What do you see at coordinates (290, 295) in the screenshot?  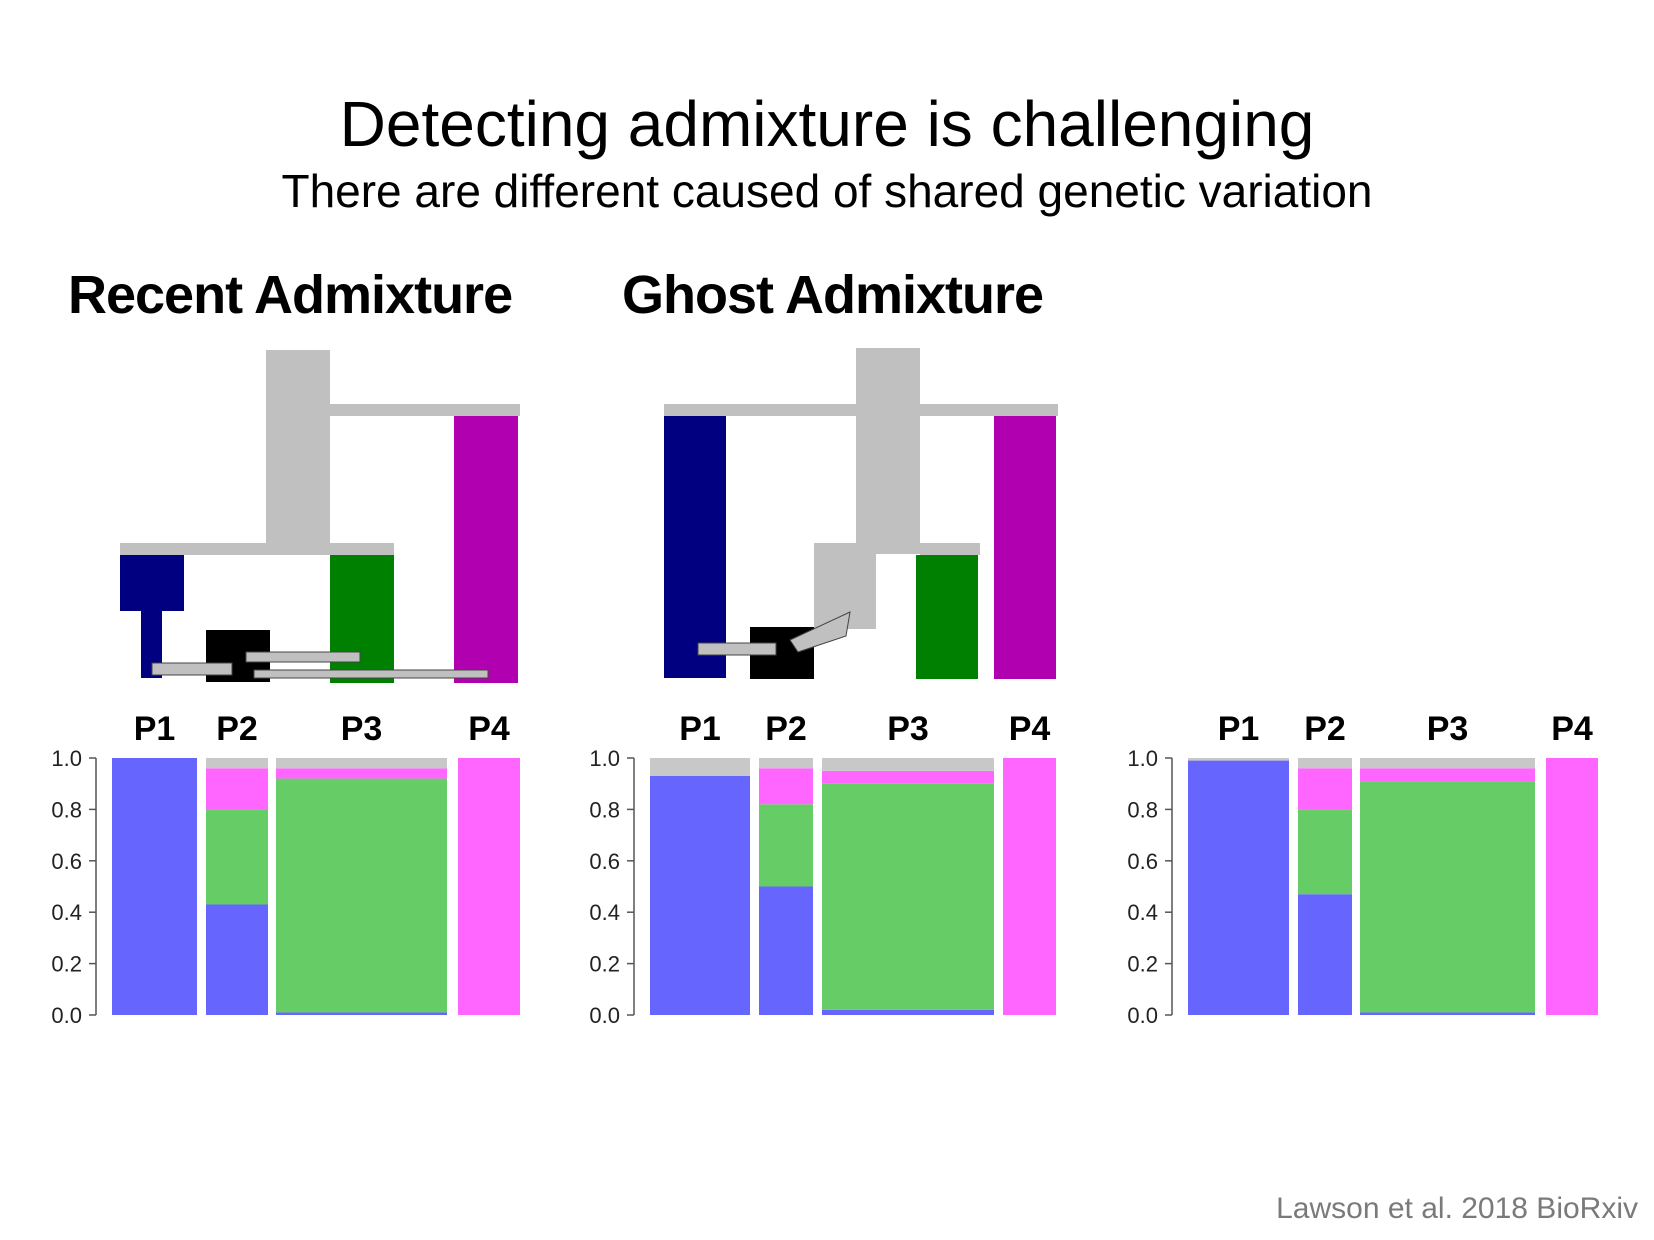 I see `panel-heading-recent-admixture: Recent Admixture` at bounding box center [290, 295].